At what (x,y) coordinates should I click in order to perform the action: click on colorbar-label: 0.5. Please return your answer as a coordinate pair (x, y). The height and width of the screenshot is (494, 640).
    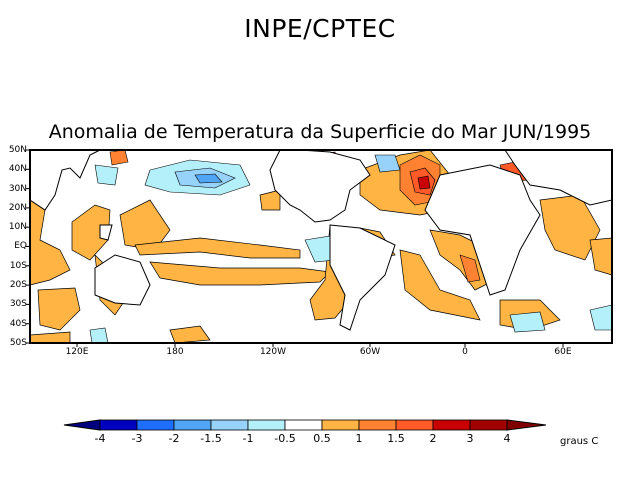
    Looking at the image, I should click on (322, 438).